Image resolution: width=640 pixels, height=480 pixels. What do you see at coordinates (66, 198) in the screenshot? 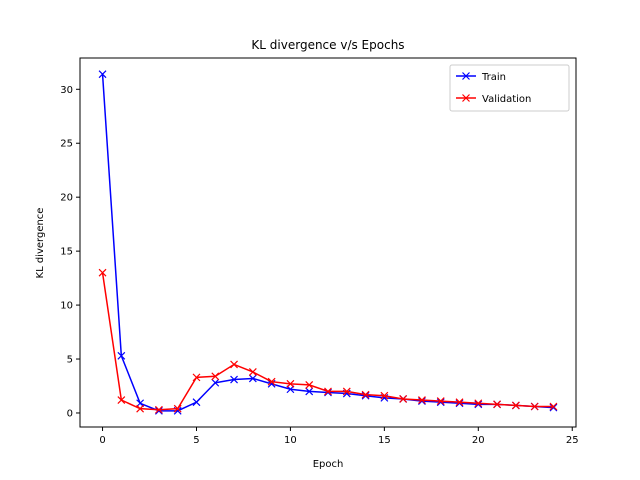
I see `y-tick-label: 20` at bounding box center [66, 198].